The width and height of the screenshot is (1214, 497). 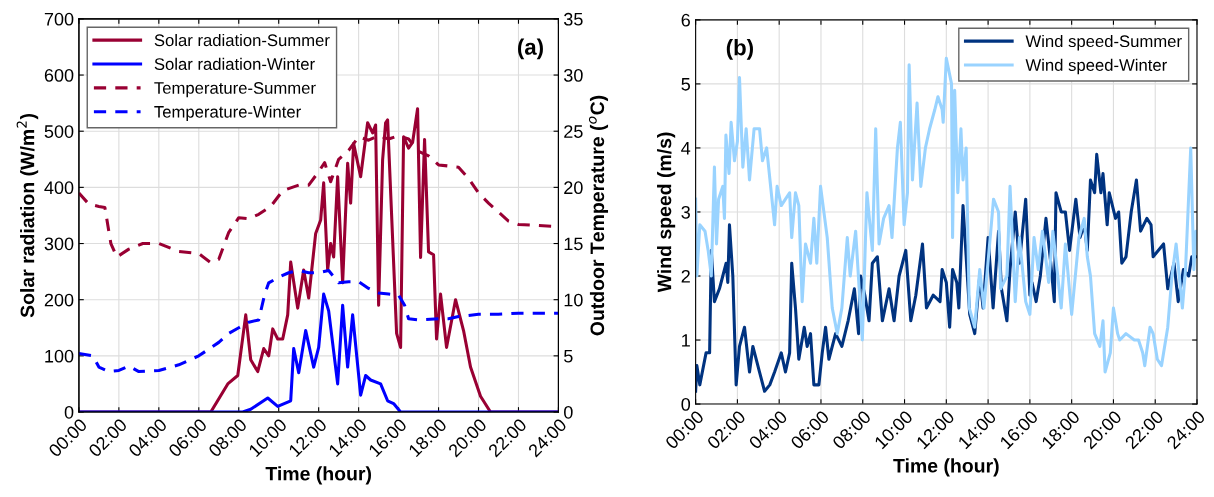 I want to click on y-axis-title: Solar radiation (W/m$^{2}$), so click(x=27, y=215).